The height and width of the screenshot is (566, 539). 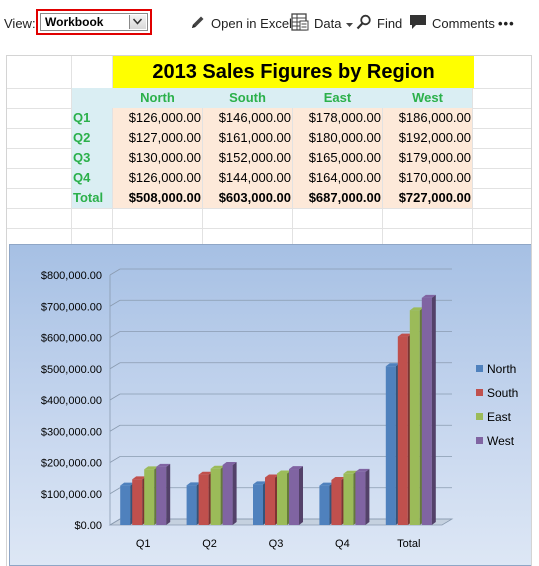 I want to click on view-select-box: Workbook, so click(x=94, y=22).